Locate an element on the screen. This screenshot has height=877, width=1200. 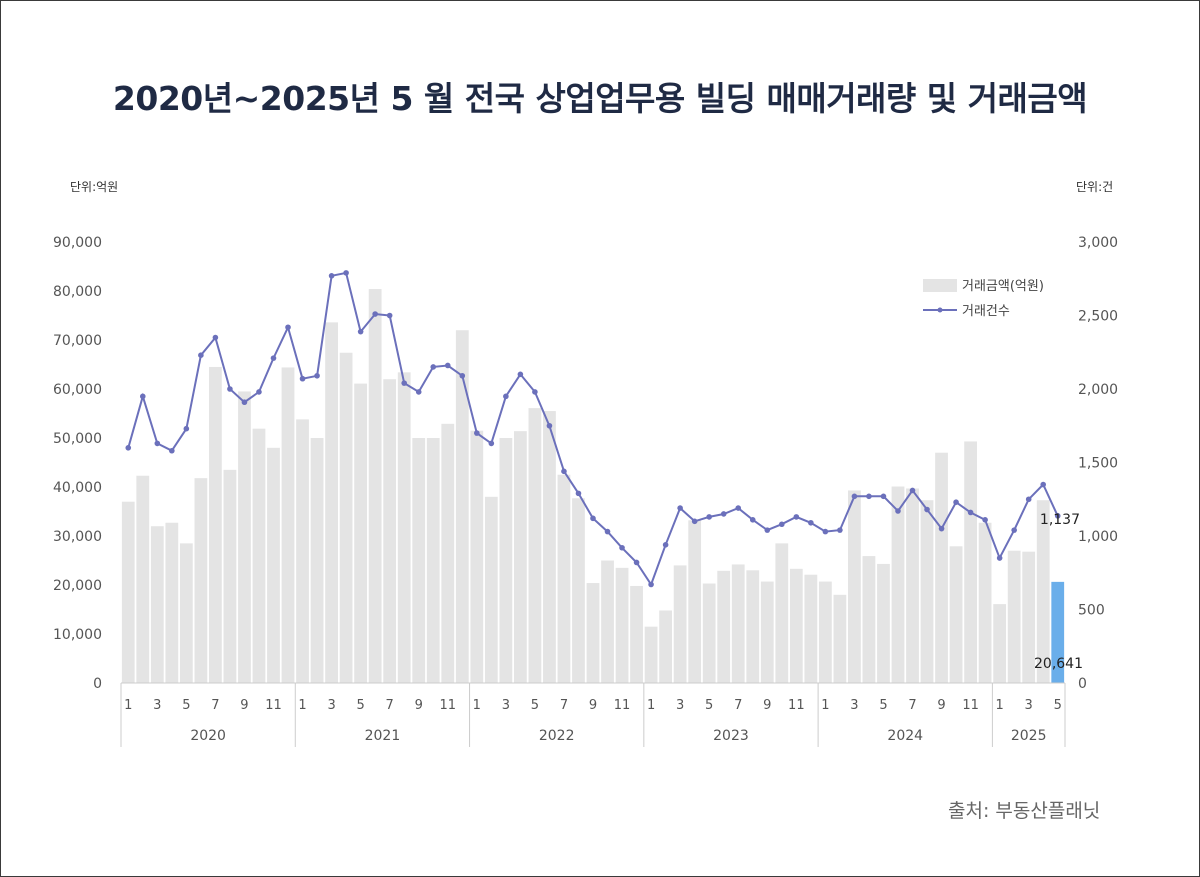
left-tick-label: 70,000 is located at coordinates (77, 341).